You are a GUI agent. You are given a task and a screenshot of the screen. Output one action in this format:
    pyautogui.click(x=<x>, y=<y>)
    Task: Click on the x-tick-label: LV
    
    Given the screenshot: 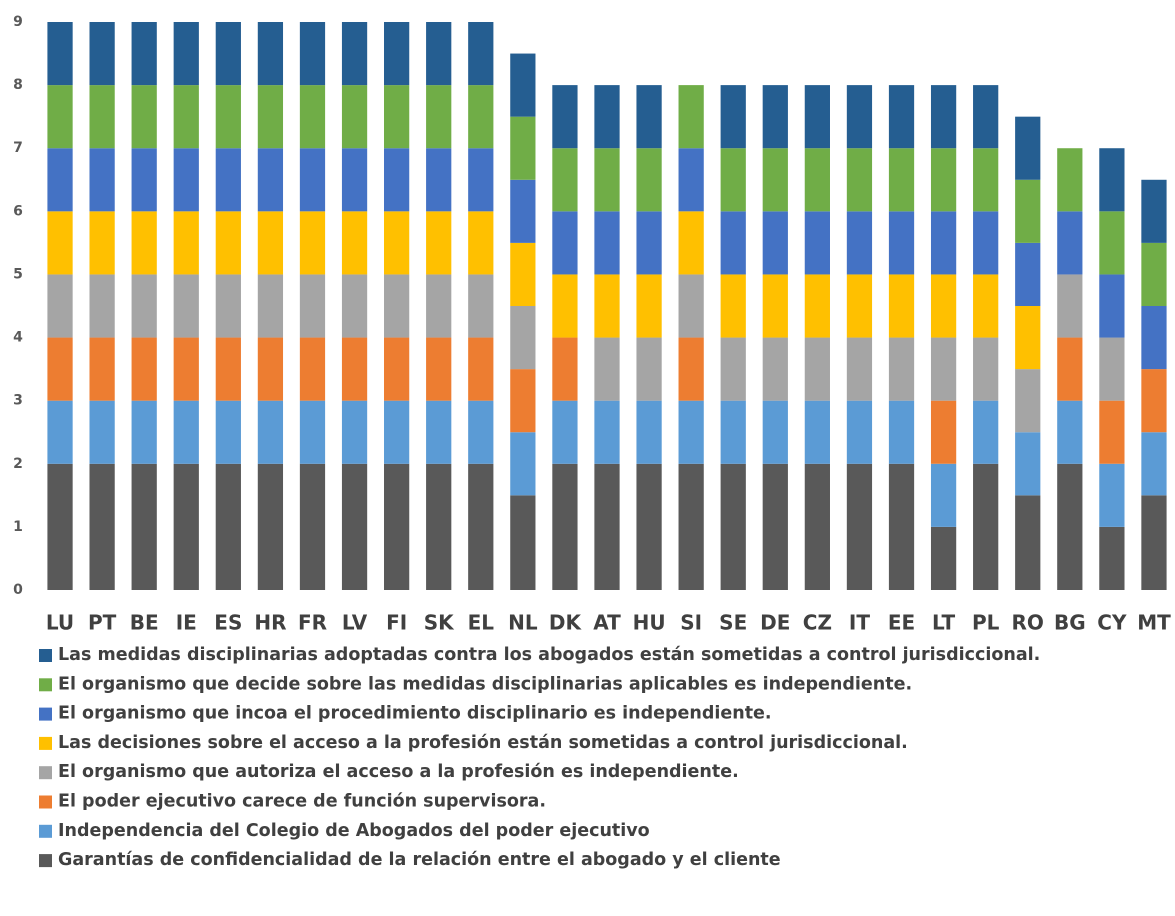 What is the action you would take?
    pyautogui.click(x=355, y=623)
    